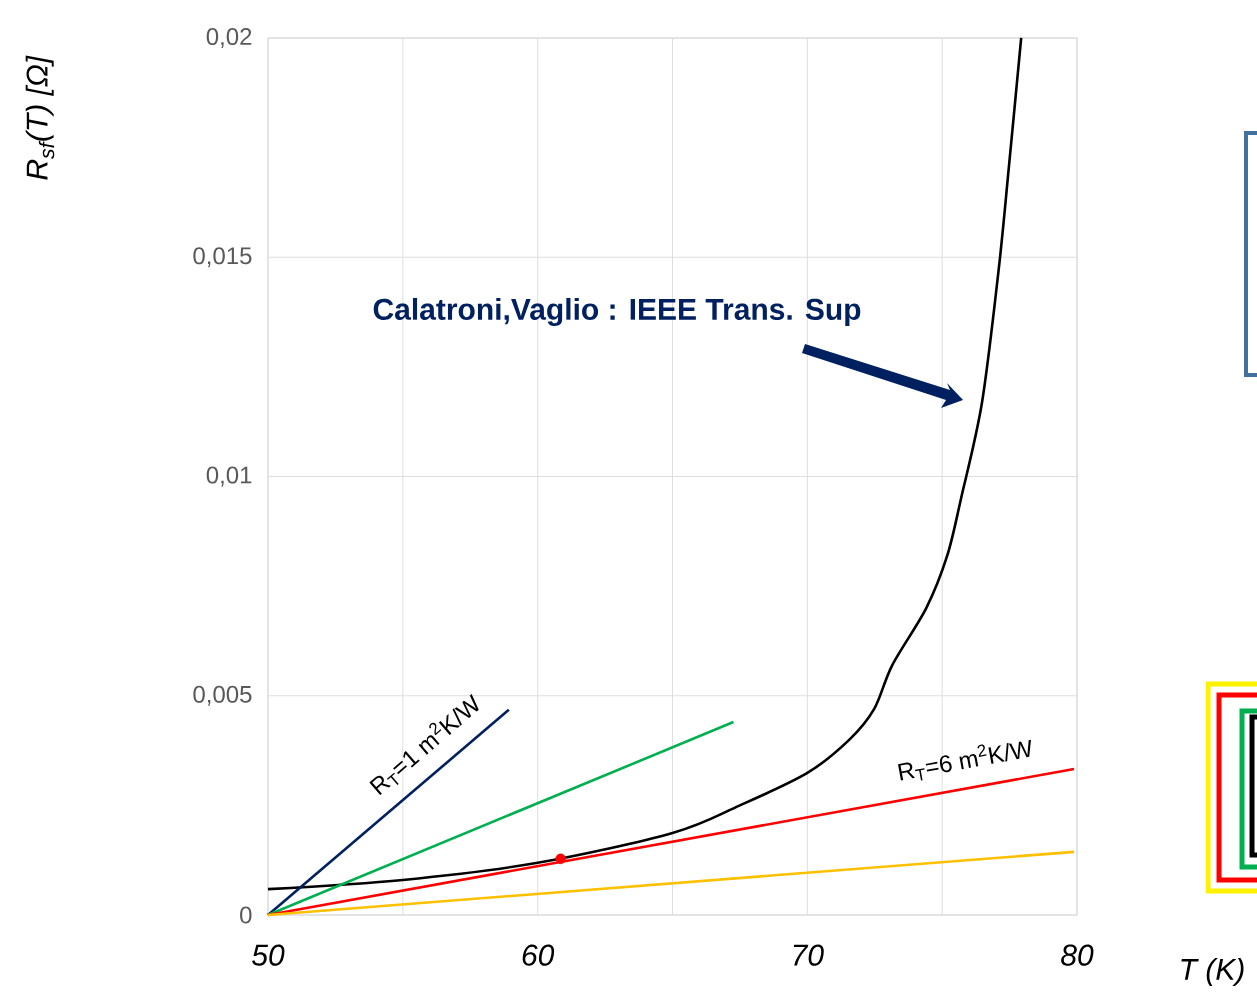 The width and height of the screenshot is (1257, 1001). What do you see at coordinates (1077, 955) in the screenshot?
I see `x-tick-label: 80` at bounding box center [1077, 955].